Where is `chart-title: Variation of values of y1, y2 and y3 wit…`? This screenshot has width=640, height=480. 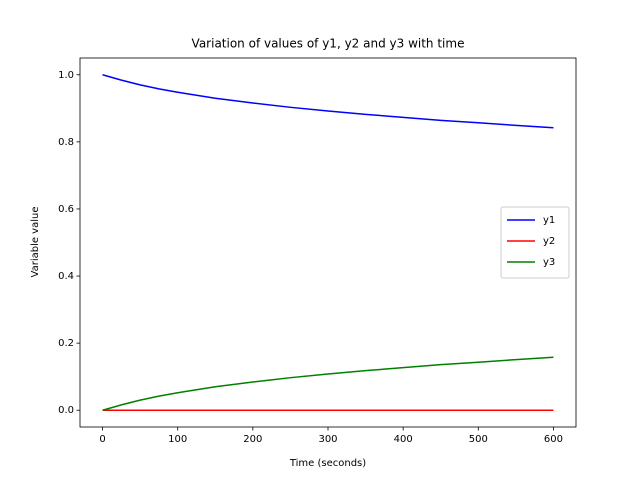
chart-title: Variation of values of y1, y2 and y3 wit… is located at coordinates (328, 44).